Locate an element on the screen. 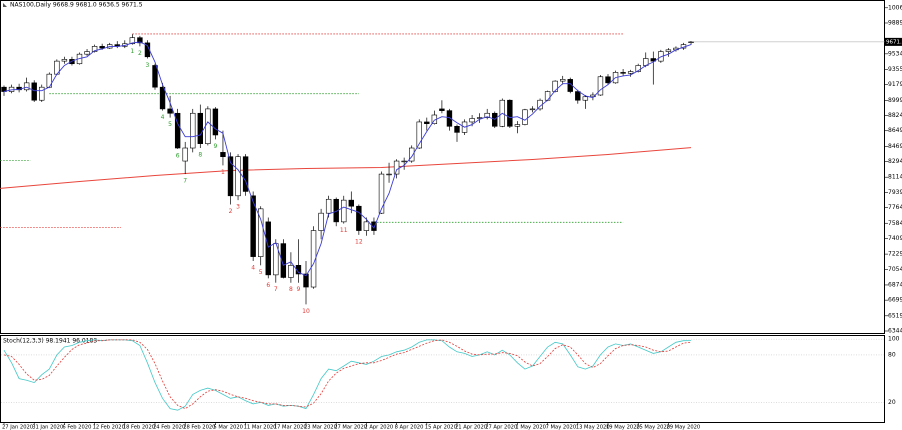 This screenshot has width=902, height=430. x-tick-label: 24 Feb 2020 is located at coordinates (169, 427).